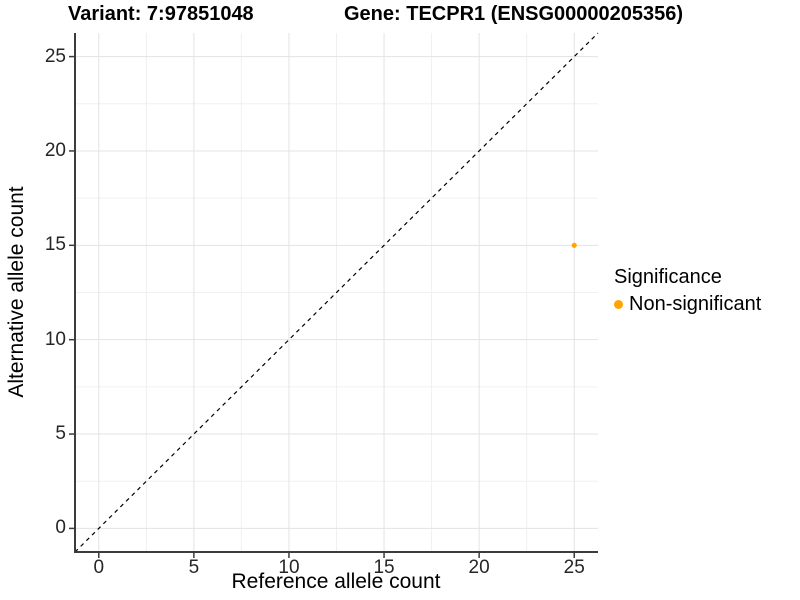 The width and height of the screenshot is (800, 600). I want to click on y-tick-label: 5, so click(60, 434).